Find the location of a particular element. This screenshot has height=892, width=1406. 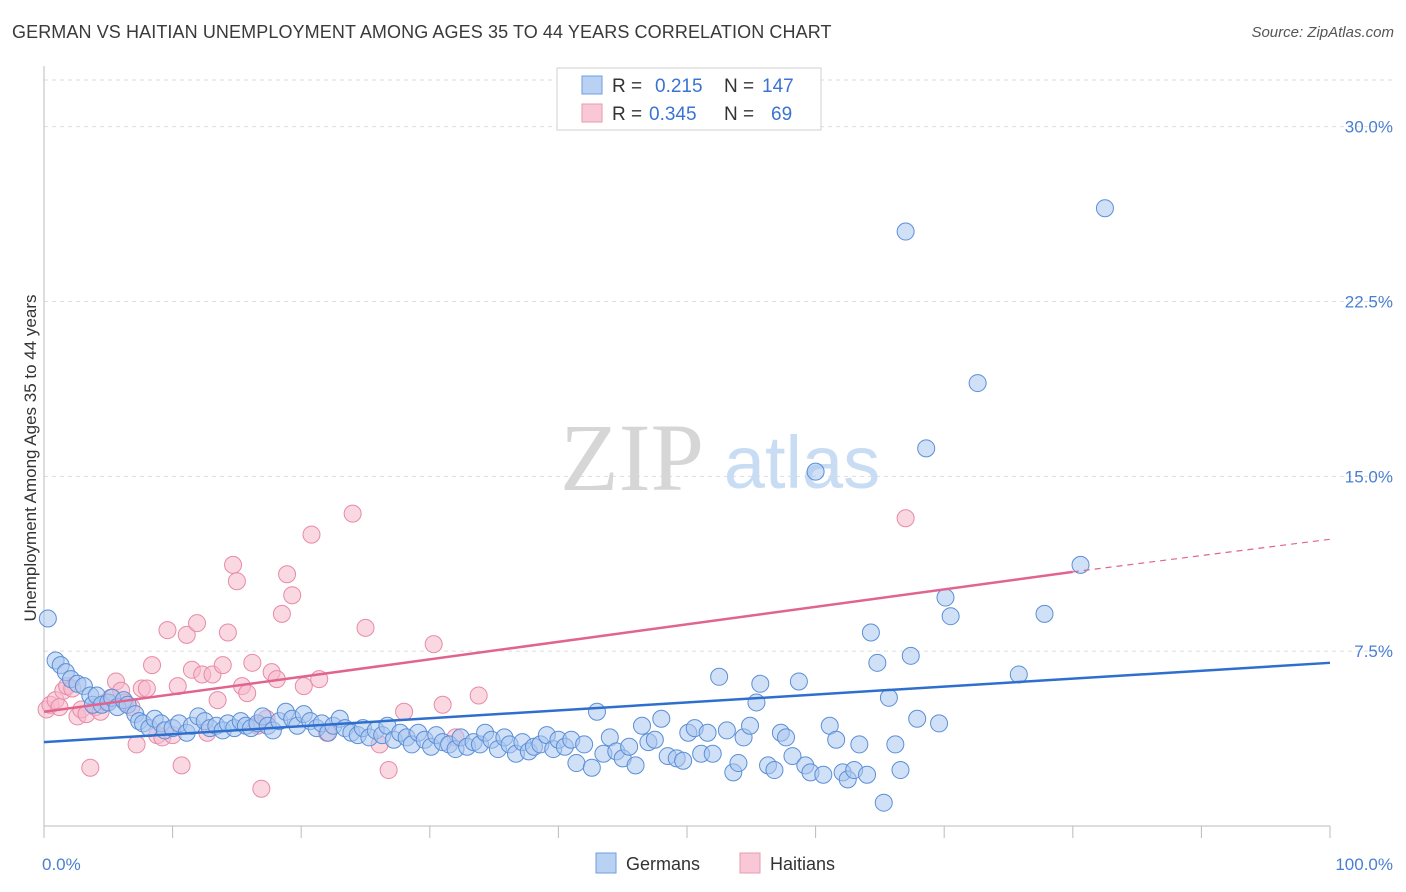

bottom-legend-swatch-germans is located at coordinates (606, 863).